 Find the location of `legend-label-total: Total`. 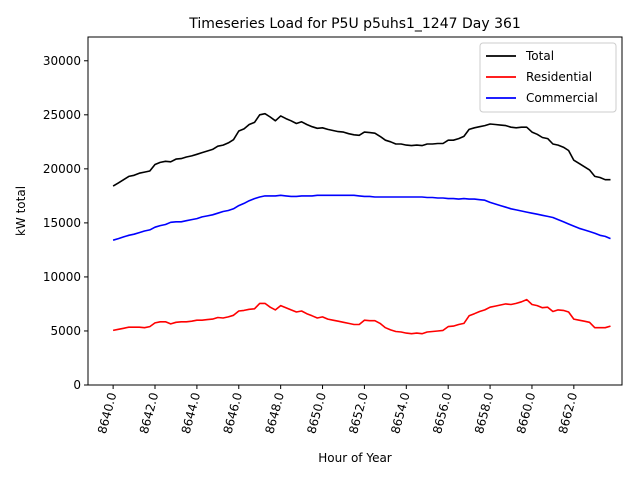

legend-label-total: Total is located at coordinates (539, 56).